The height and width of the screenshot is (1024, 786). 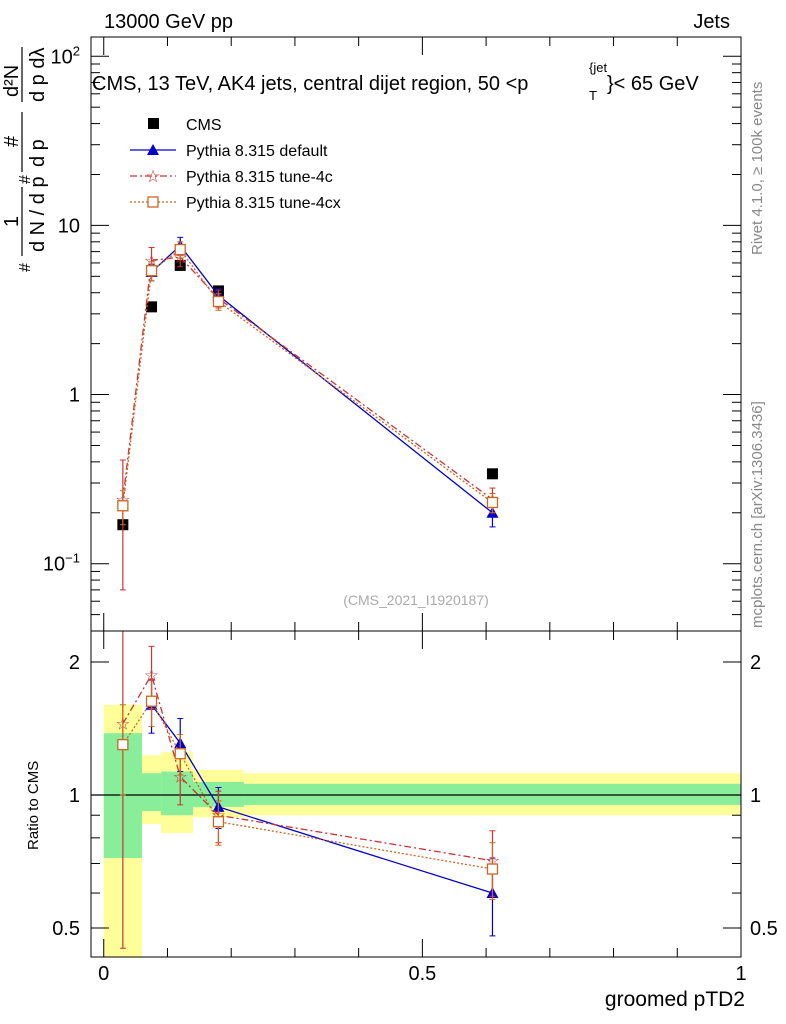 I want to click on legend-entry-tune4cx: Pythia 8.315 tune-4cx, so click(x=235, y=203).